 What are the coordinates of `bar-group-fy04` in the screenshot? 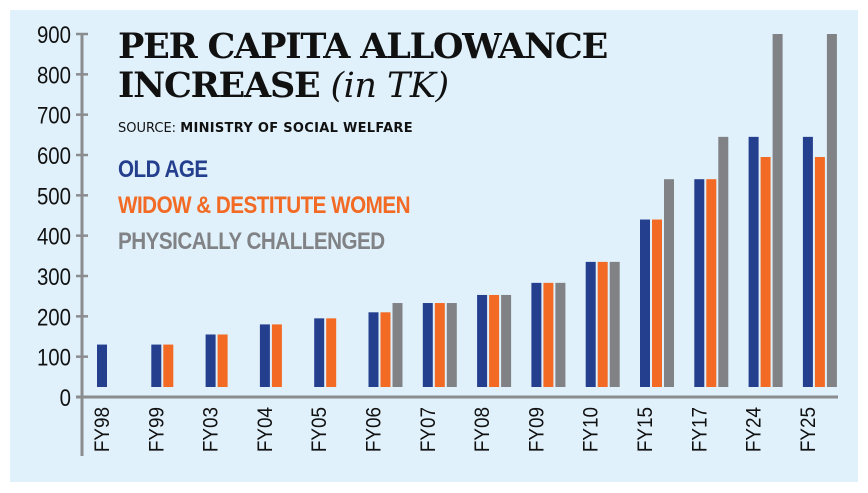 It's located at (270, 355).